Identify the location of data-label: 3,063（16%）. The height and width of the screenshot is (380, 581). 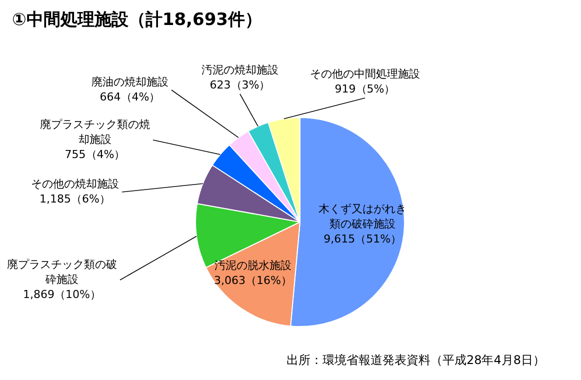
(253, 280).